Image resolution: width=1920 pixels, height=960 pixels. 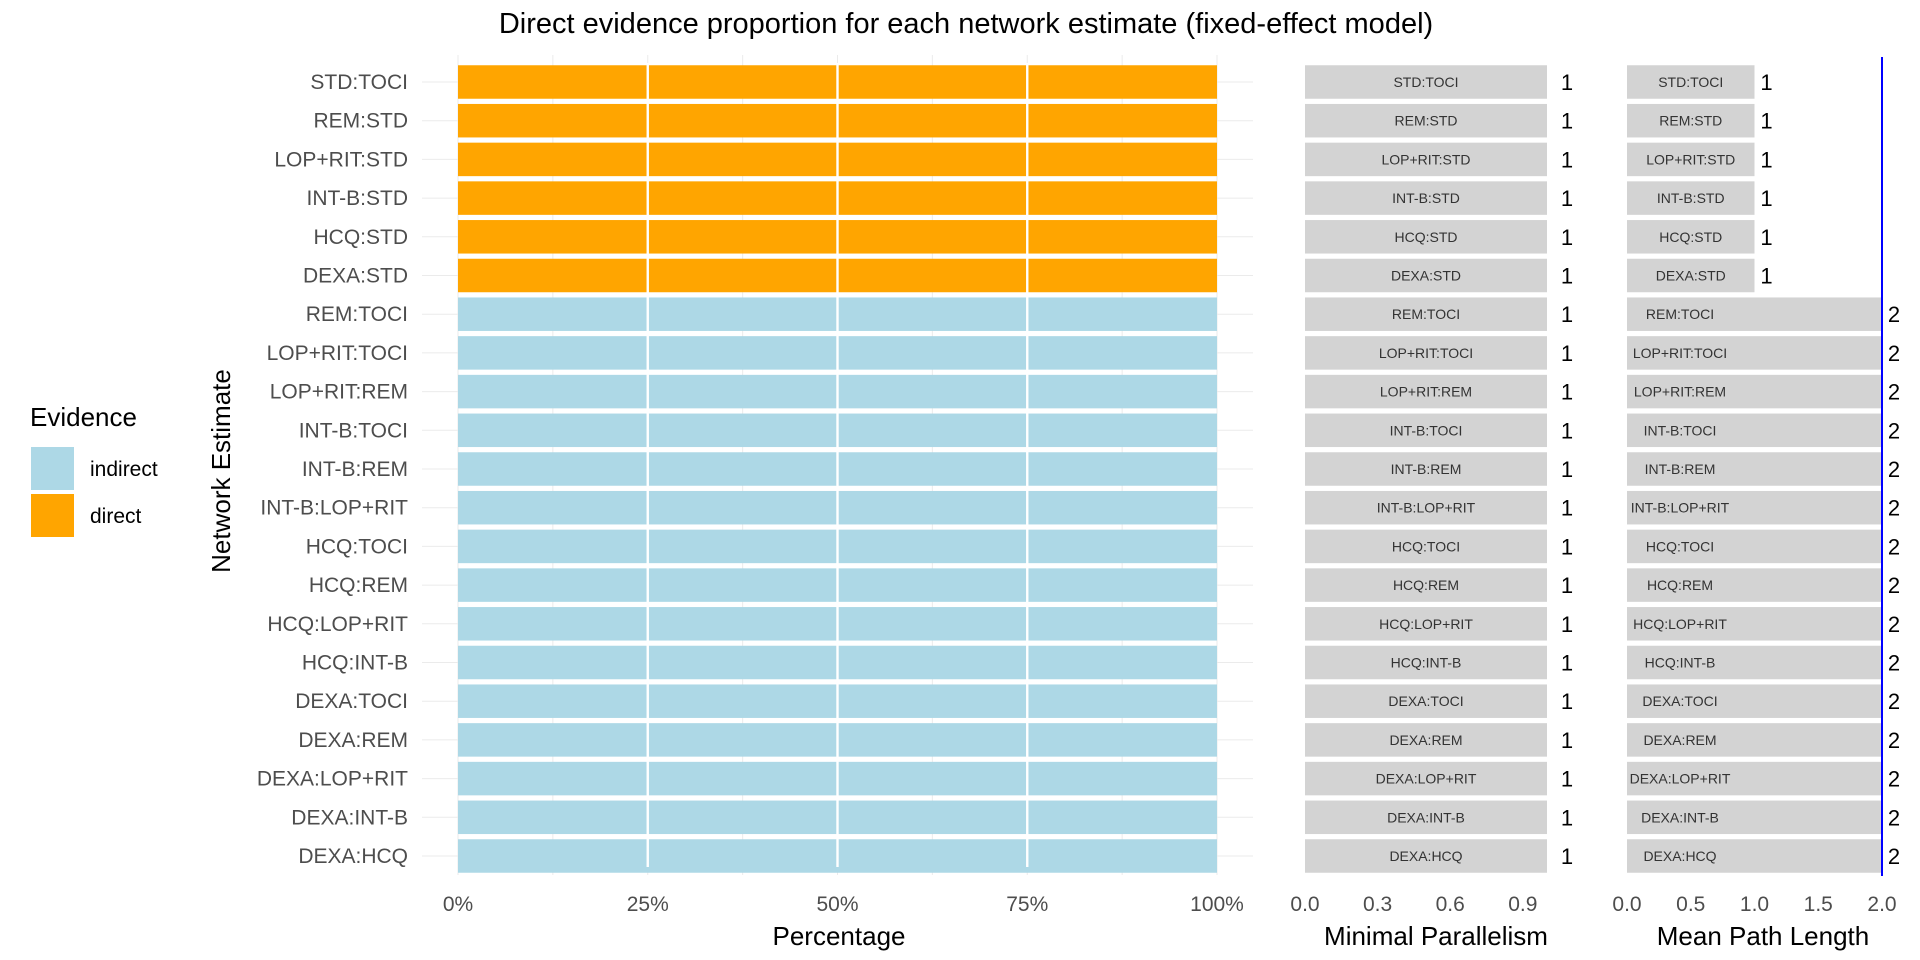 What do you see at coordinates (1818, 904) in the screenshot?
I see `x-tick-label: 1.5` at bounding box center [1818, 904].